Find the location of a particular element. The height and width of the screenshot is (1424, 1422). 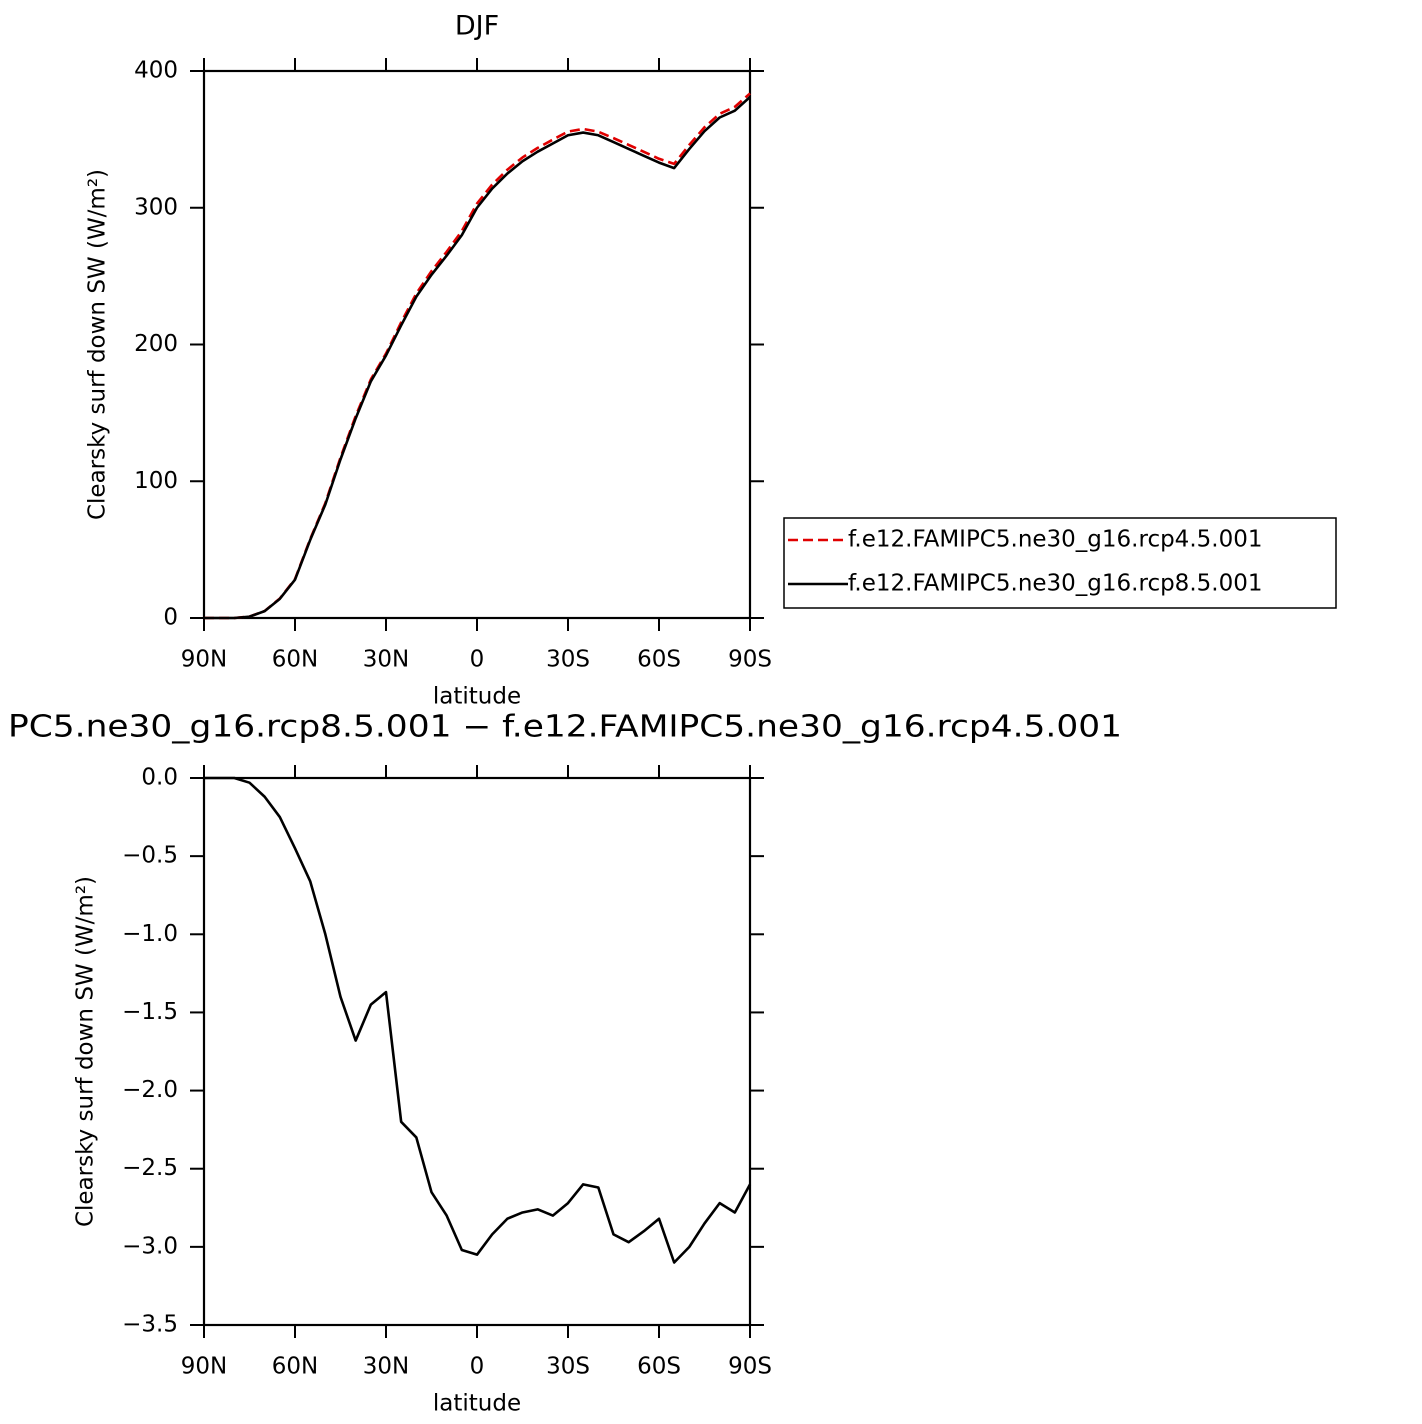

y-tick-label: −2.5 is located at coordinates (150, 1168).